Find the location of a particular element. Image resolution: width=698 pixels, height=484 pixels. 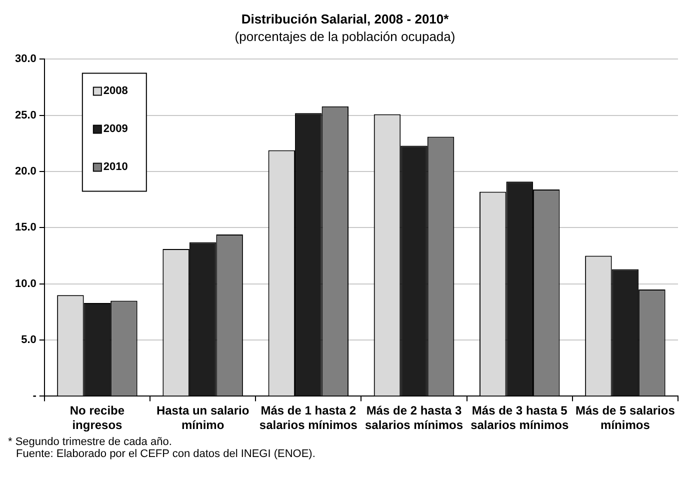

y-tick-label: 15.0 is located at coordinates (25, 228).